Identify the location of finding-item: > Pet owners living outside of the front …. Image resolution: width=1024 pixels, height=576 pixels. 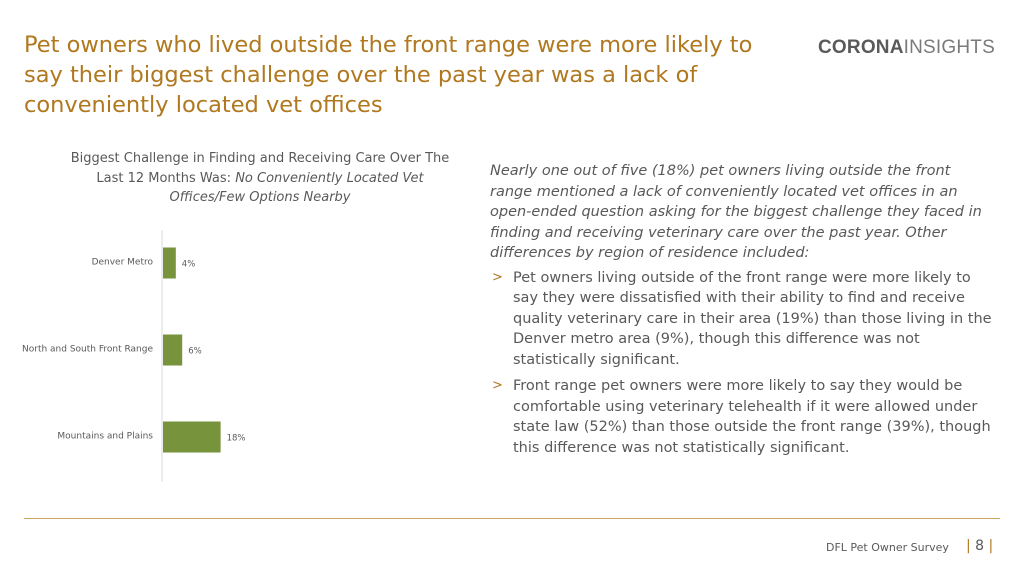
(742, 319).